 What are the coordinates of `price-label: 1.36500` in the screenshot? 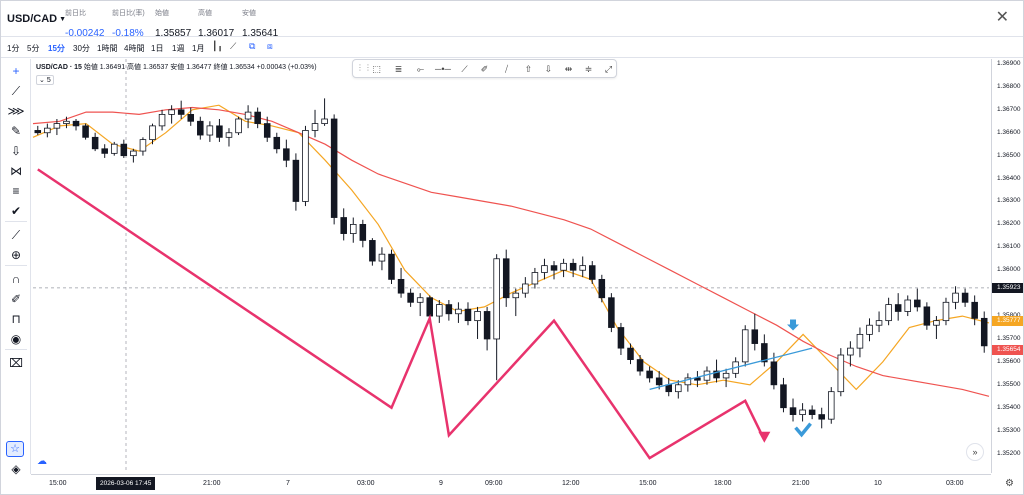 It's located at (1009, 155).